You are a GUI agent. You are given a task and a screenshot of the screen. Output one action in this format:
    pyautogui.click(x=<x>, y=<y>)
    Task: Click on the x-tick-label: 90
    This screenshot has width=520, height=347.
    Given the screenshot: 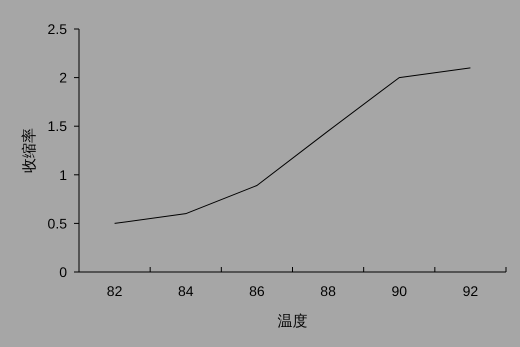 What is the action you would take?
    pyautogui.click(x=399, y=291)
    